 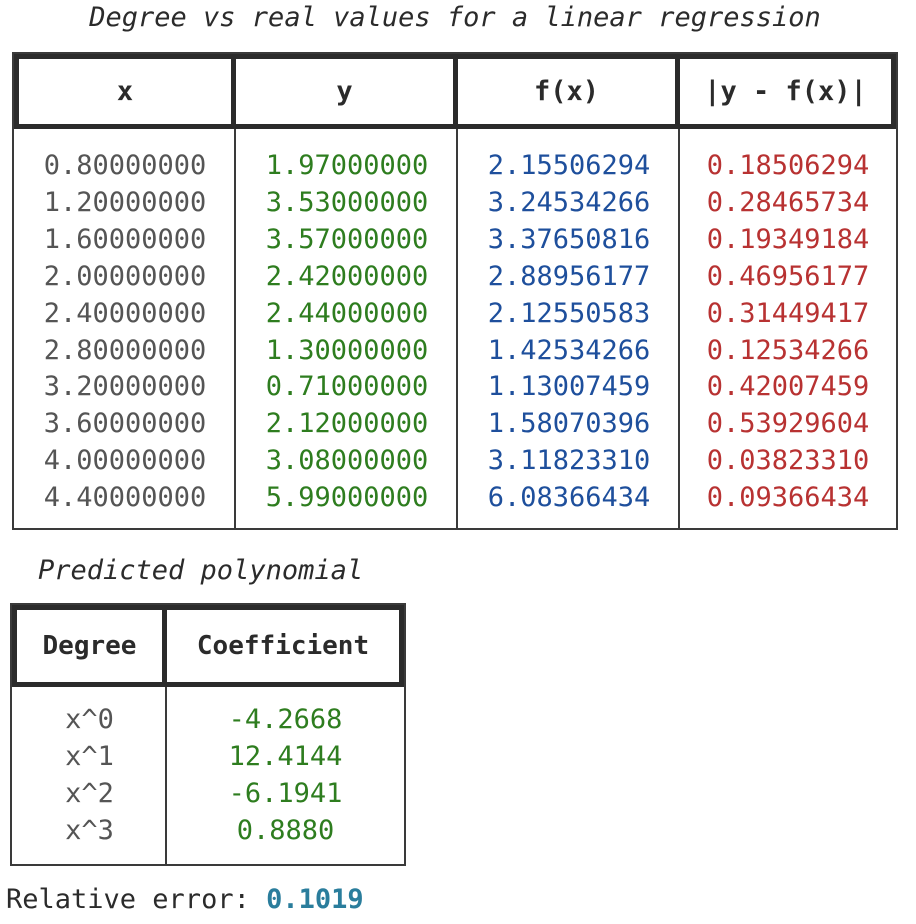 What do you see at coordinates (125, 350) in the screenshot?
I see `x-value: 2.80000000` at bounding box center [125, 350].